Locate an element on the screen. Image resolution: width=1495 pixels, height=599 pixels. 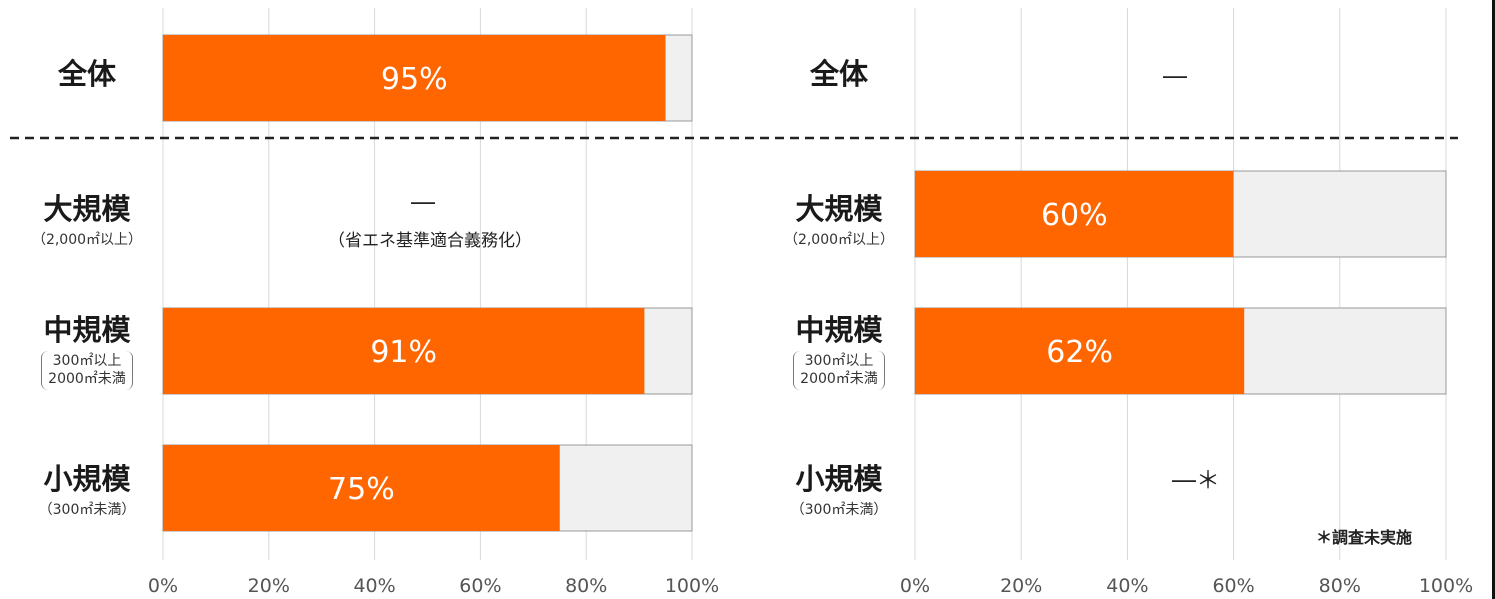
right-large-sub: （2,000㎡以上） is located at coordinates (839, 240).